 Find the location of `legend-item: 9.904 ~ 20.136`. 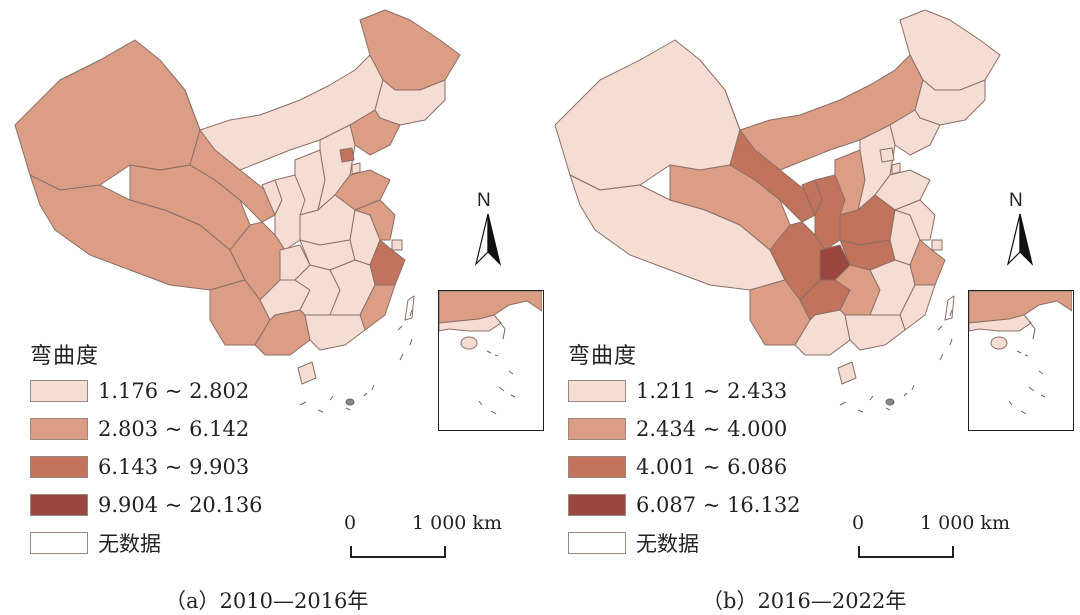

legend-item: 9.904 ~ 20.136 is located at coordinates (155, 505).